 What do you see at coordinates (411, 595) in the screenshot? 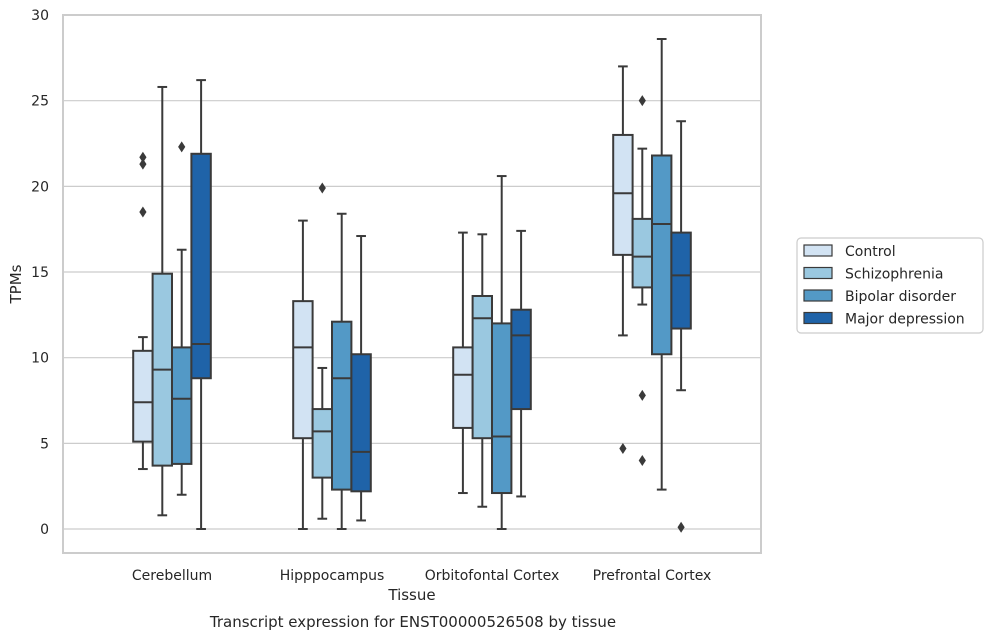
I see `x-axis-label: Tissue` at bounding box center [411, 595].